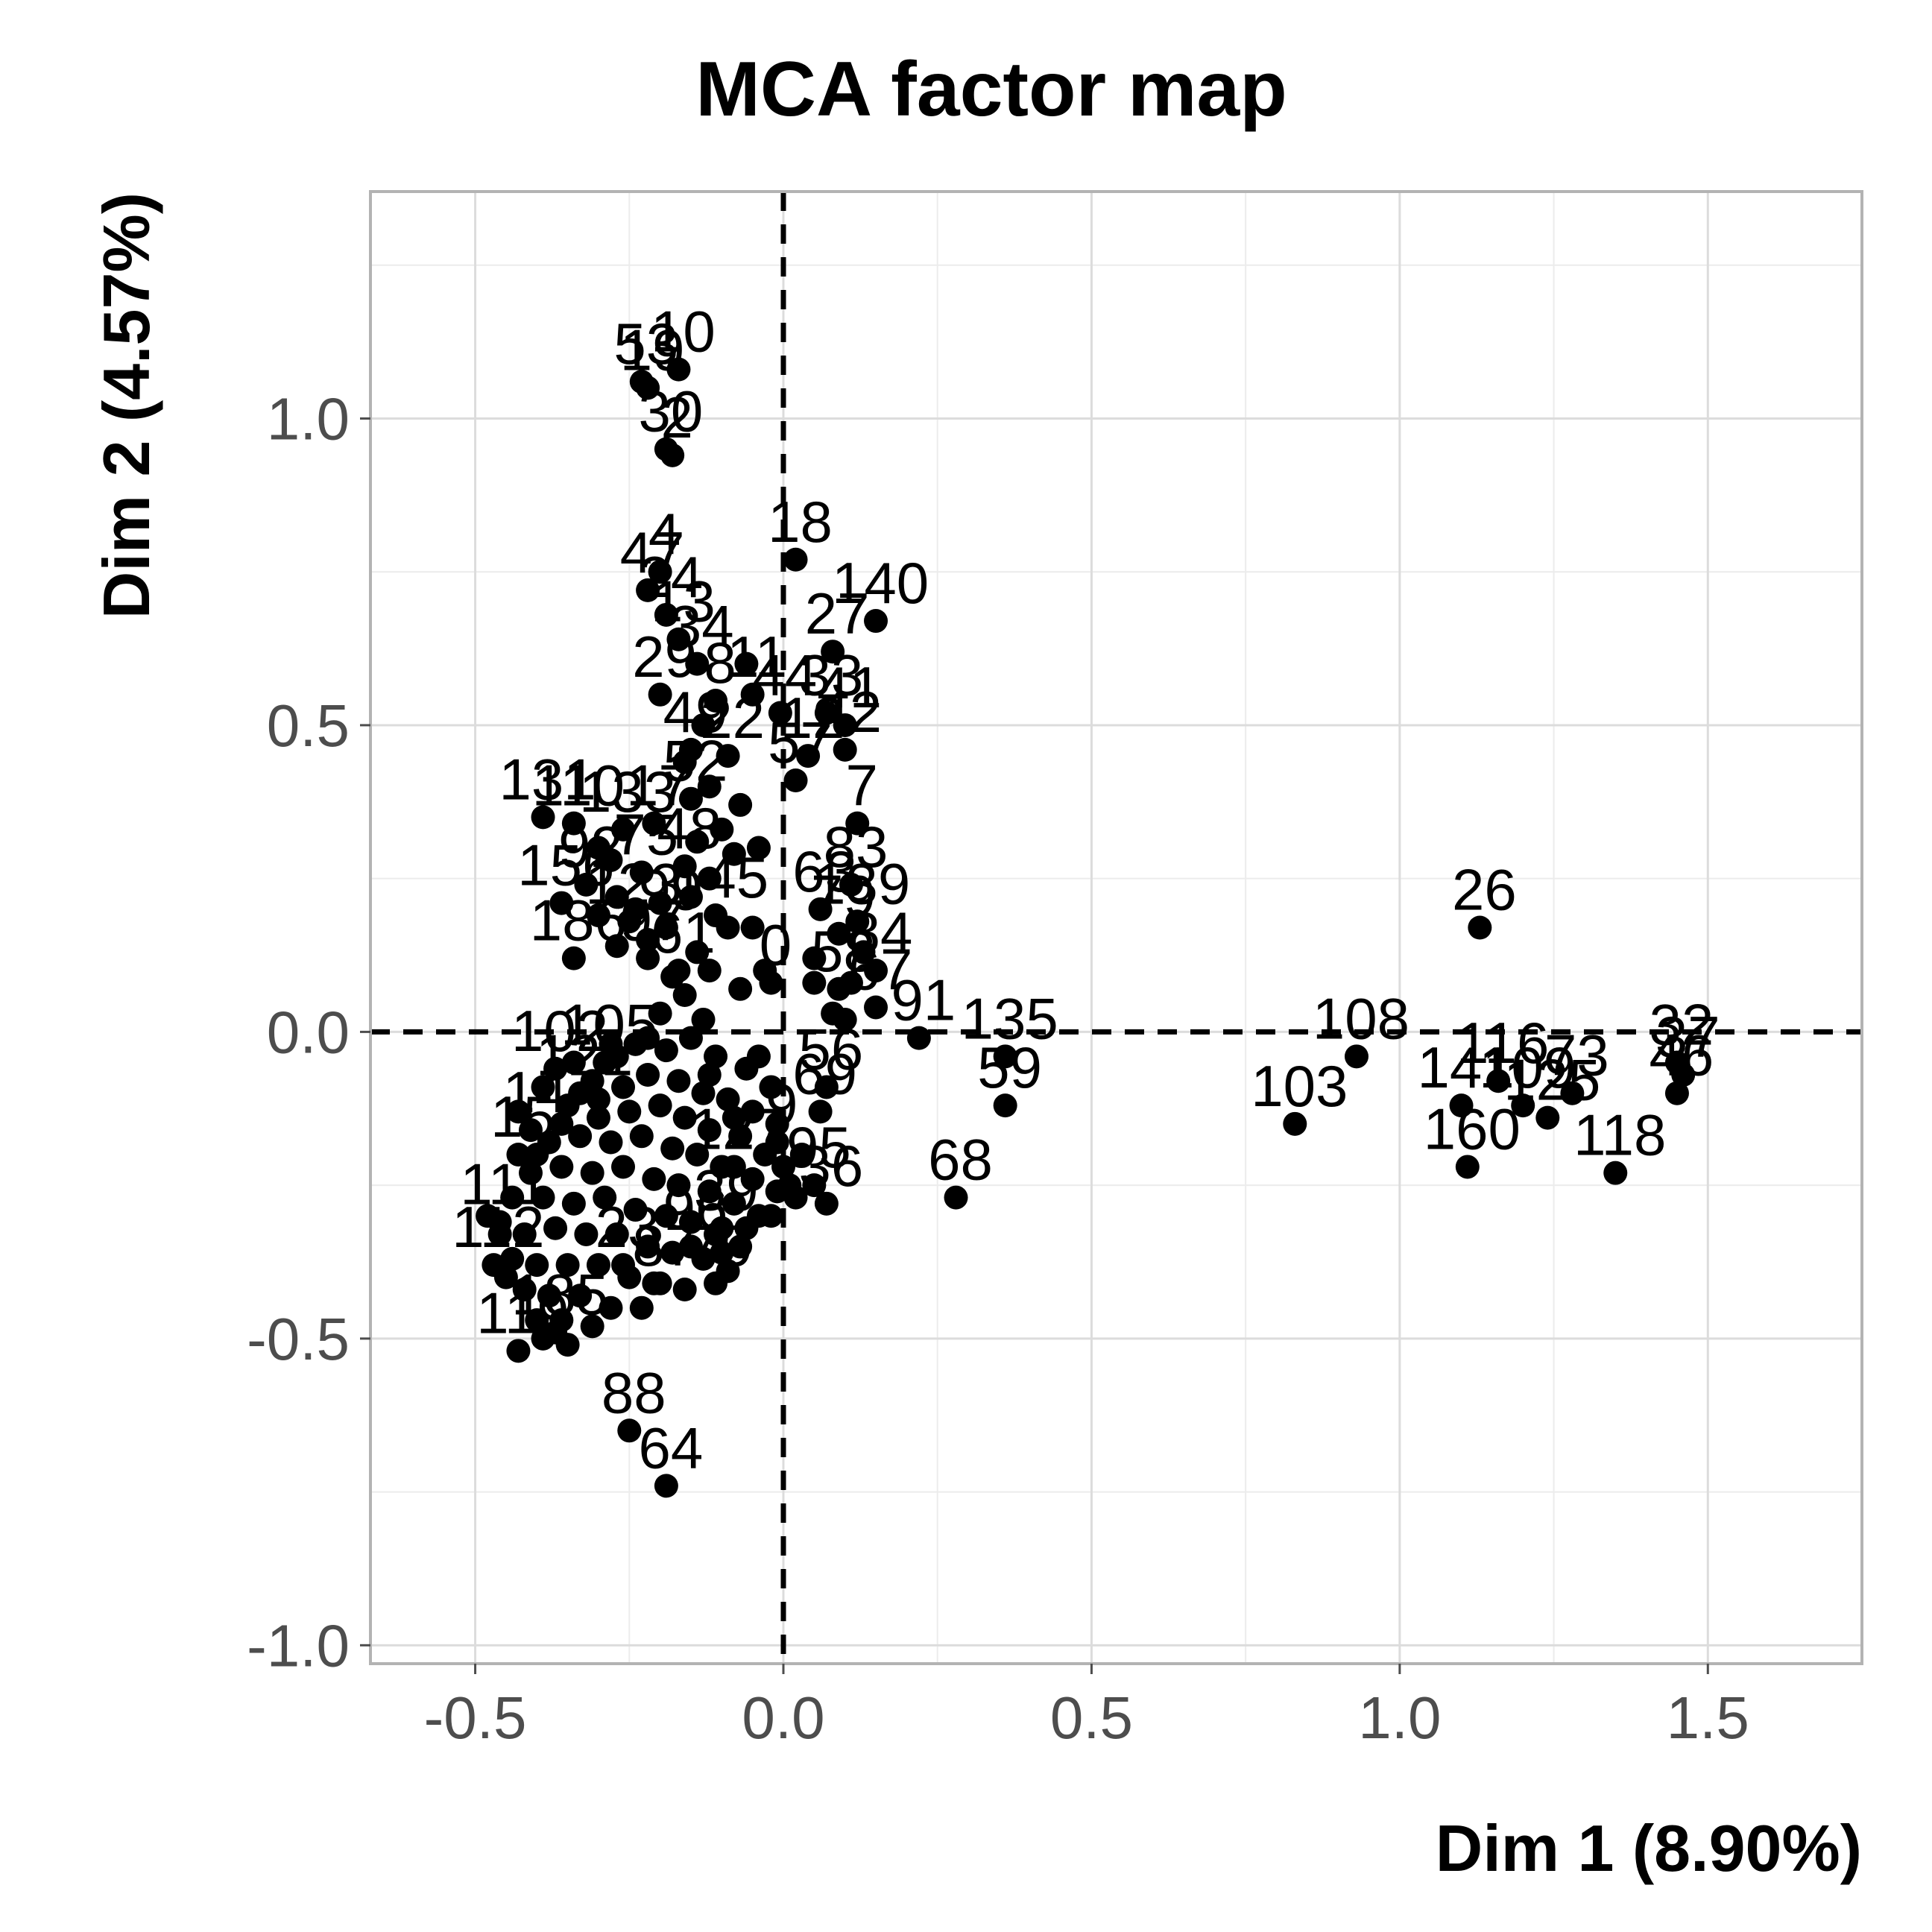  I want to click on y-tick-label: 1.0, so click(309, 418).